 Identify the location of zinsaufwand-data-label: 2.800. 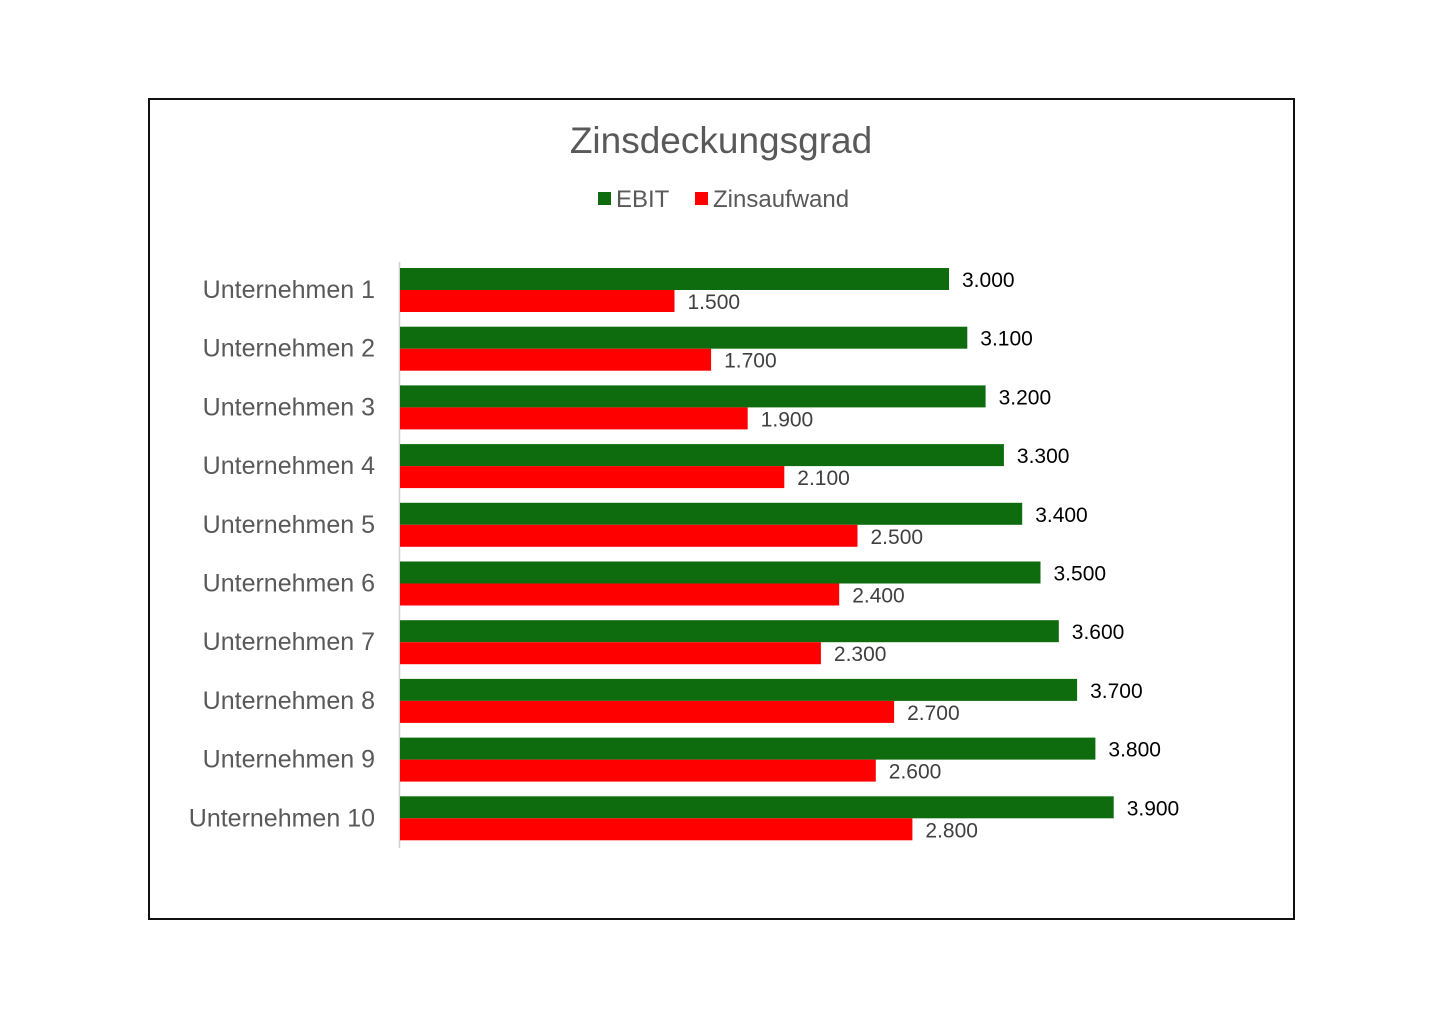
(951, 830).